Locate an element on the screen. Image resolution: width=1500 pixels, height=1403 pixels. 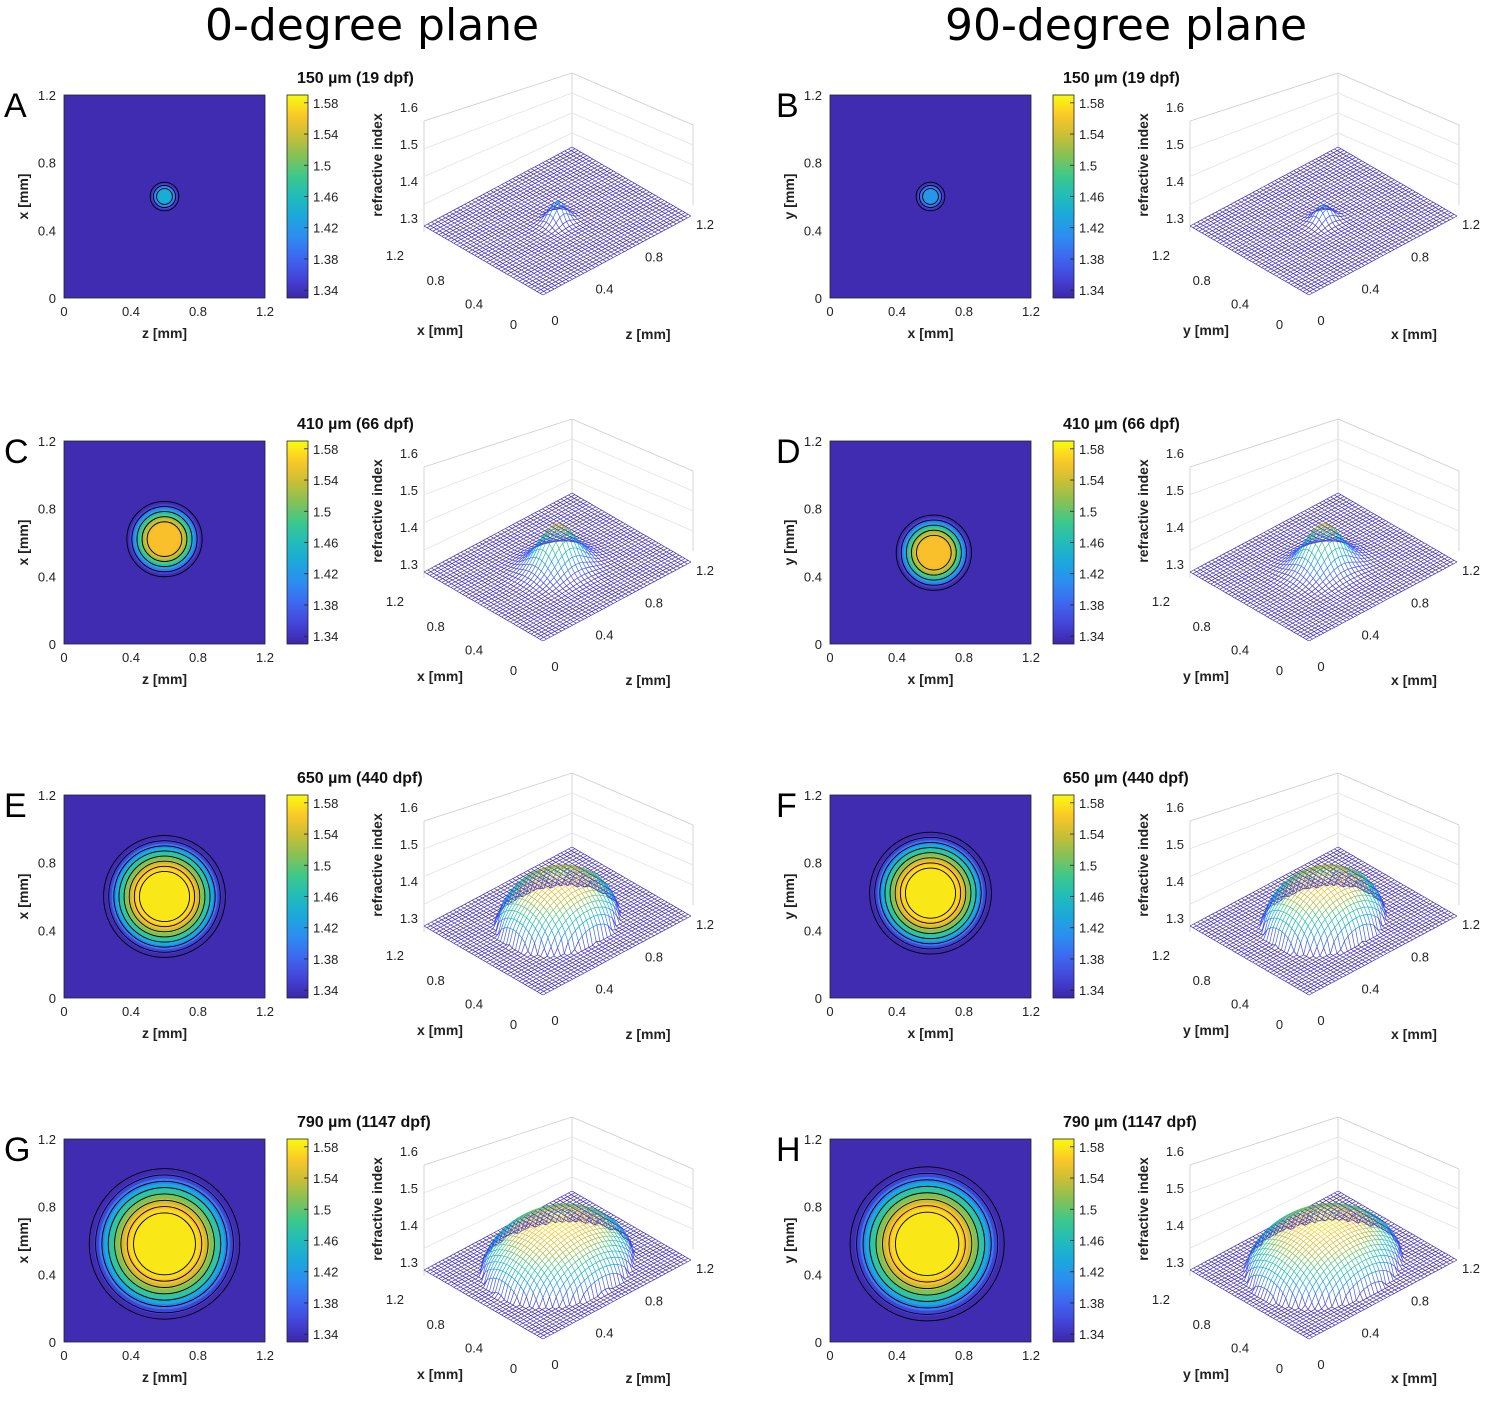
x3d-axis-label: z [mm] is located at coordinates (647, 334).